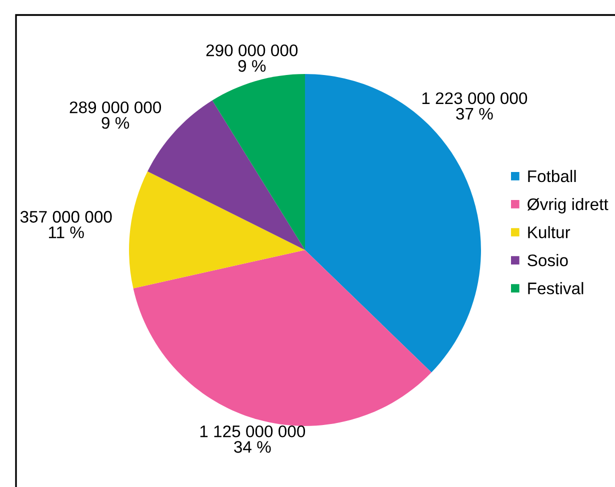 The height and width of the screenshot is (487, 615). What do you see at coordinates (556, 288) in the screenshot?
I see `legend-label: Festival` at bounding box center [556, 288].